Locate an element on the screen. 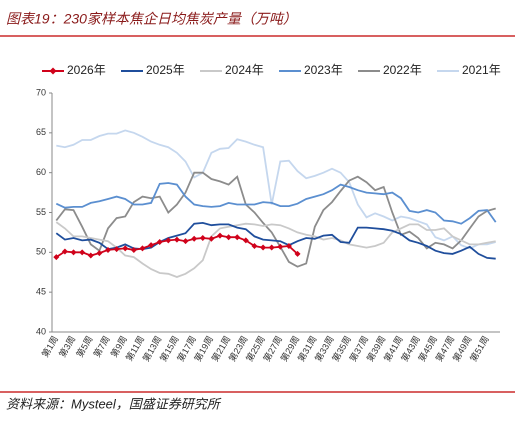 This screenshot has height=423, width=515. y-tick-label: 40 is located at coordinates (41, 331).